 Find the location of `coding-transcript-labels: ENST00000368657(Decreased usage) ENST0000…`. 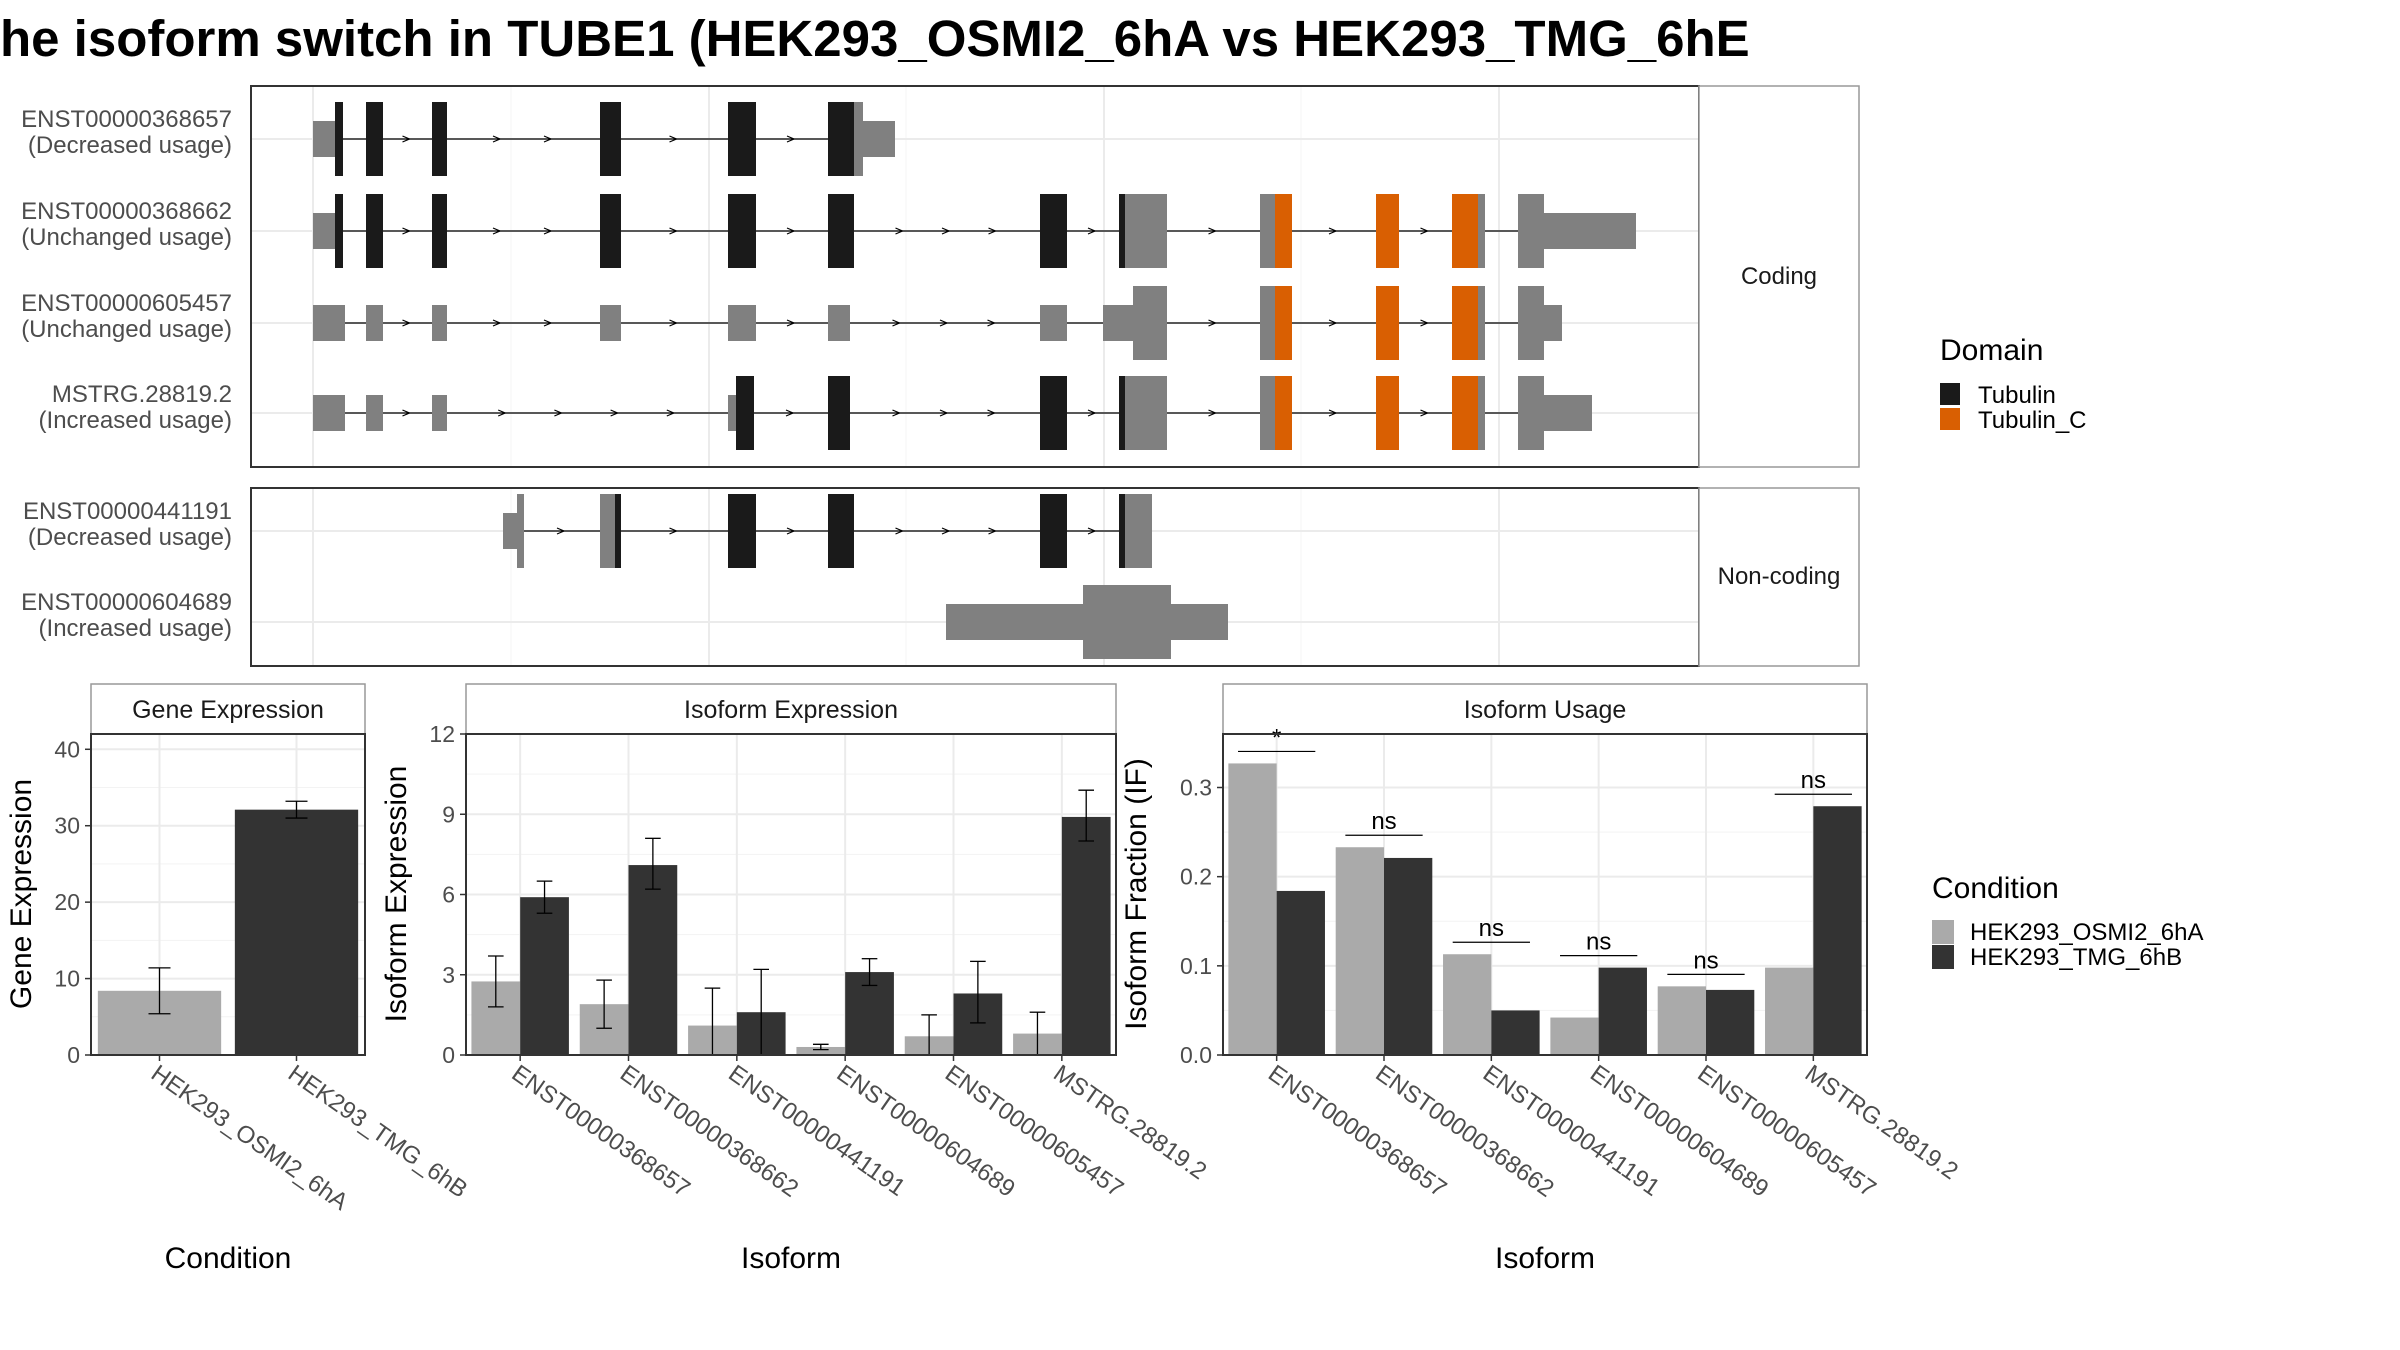

coding-transcript-labels: ENST00000368657(Decreased usage) ENST0000… is located at coordinates (126, 270).